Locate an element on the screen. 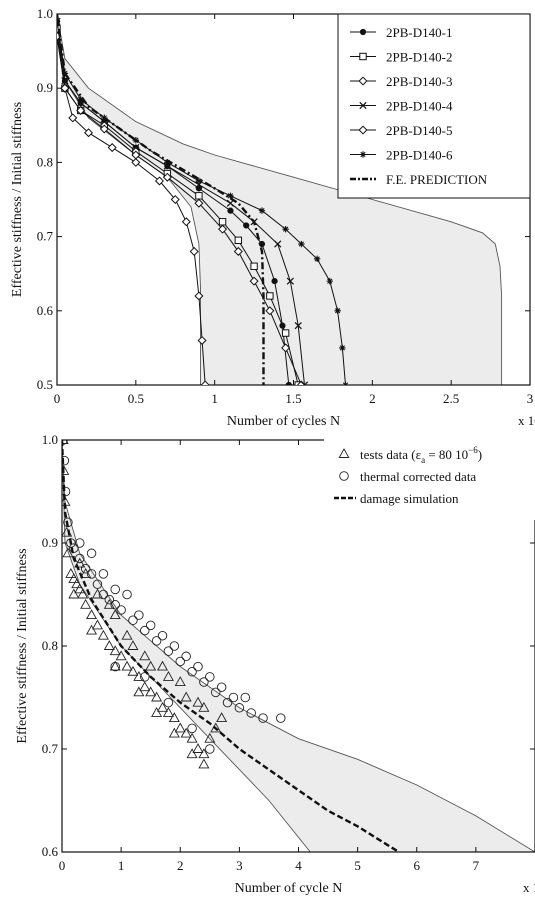  legend-label: 2PB-D140-2 is located at coordinates (419, 57).